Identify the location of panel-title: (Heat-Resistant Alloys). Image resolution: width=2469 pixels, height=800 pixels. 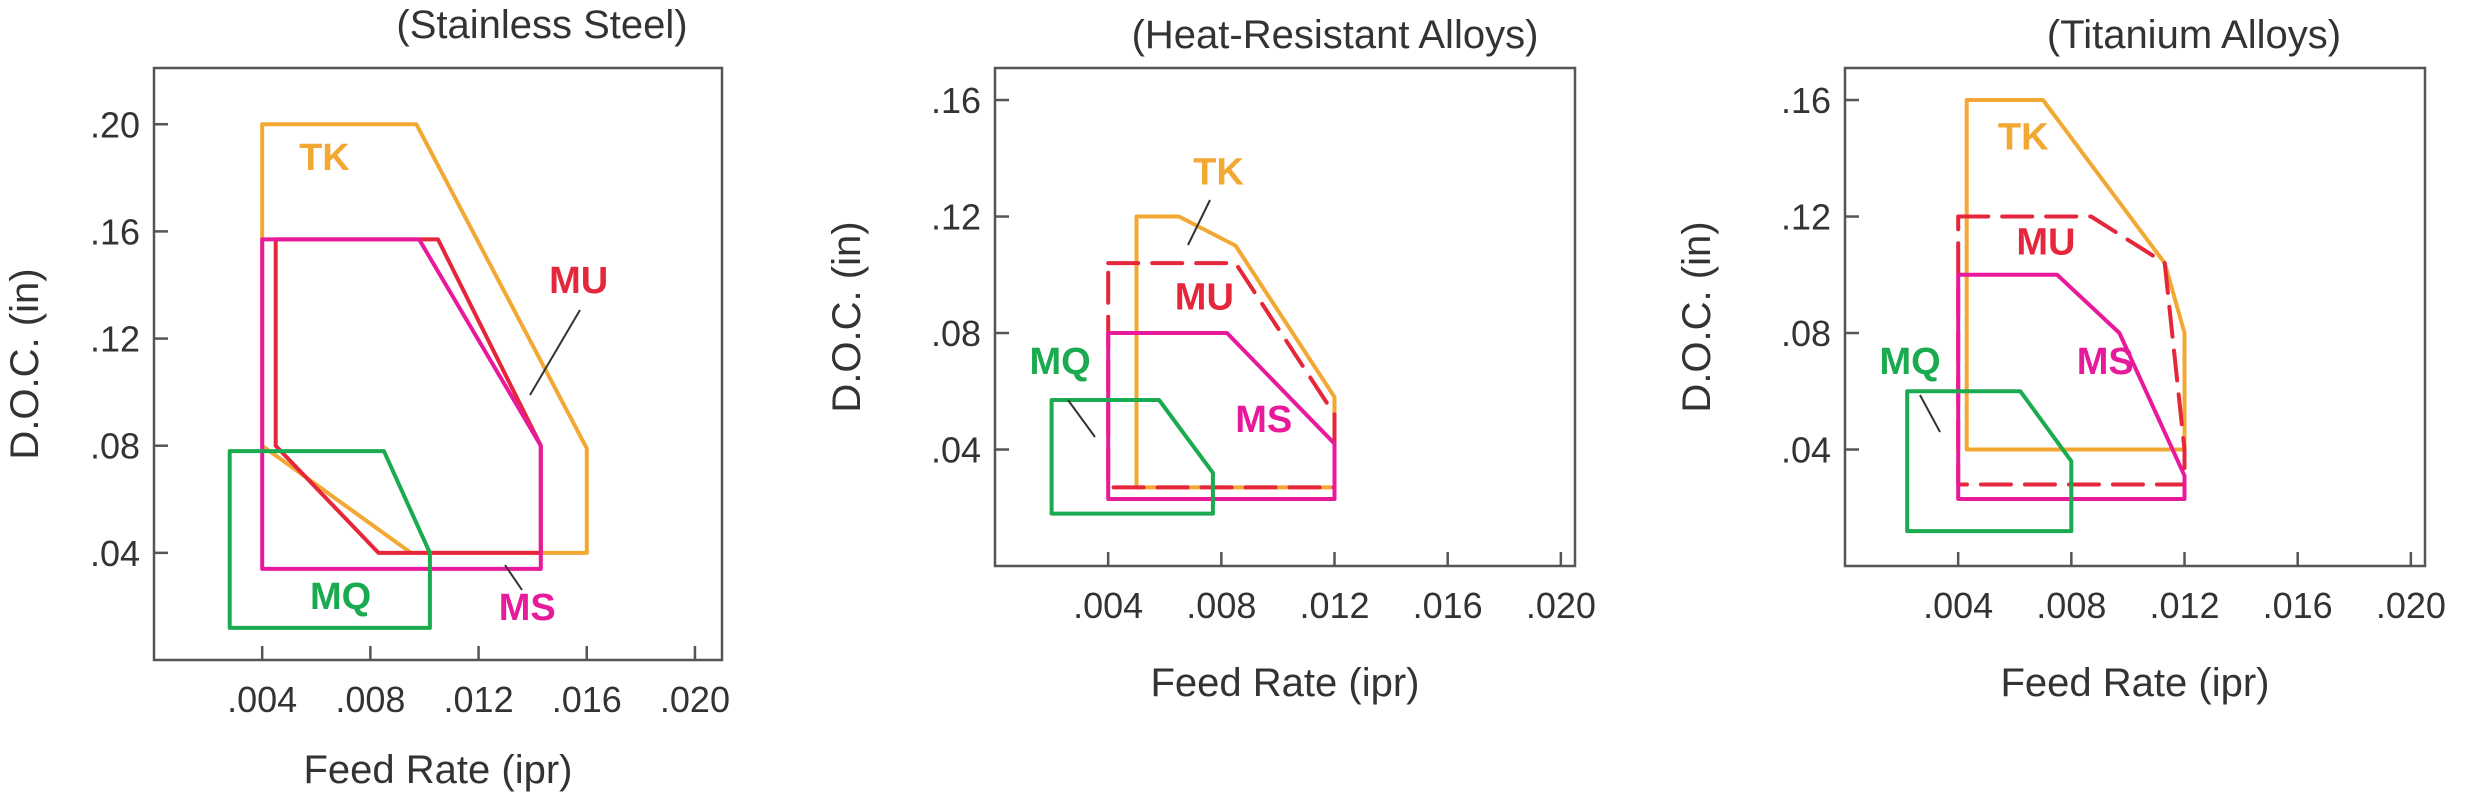
(1335, 35).